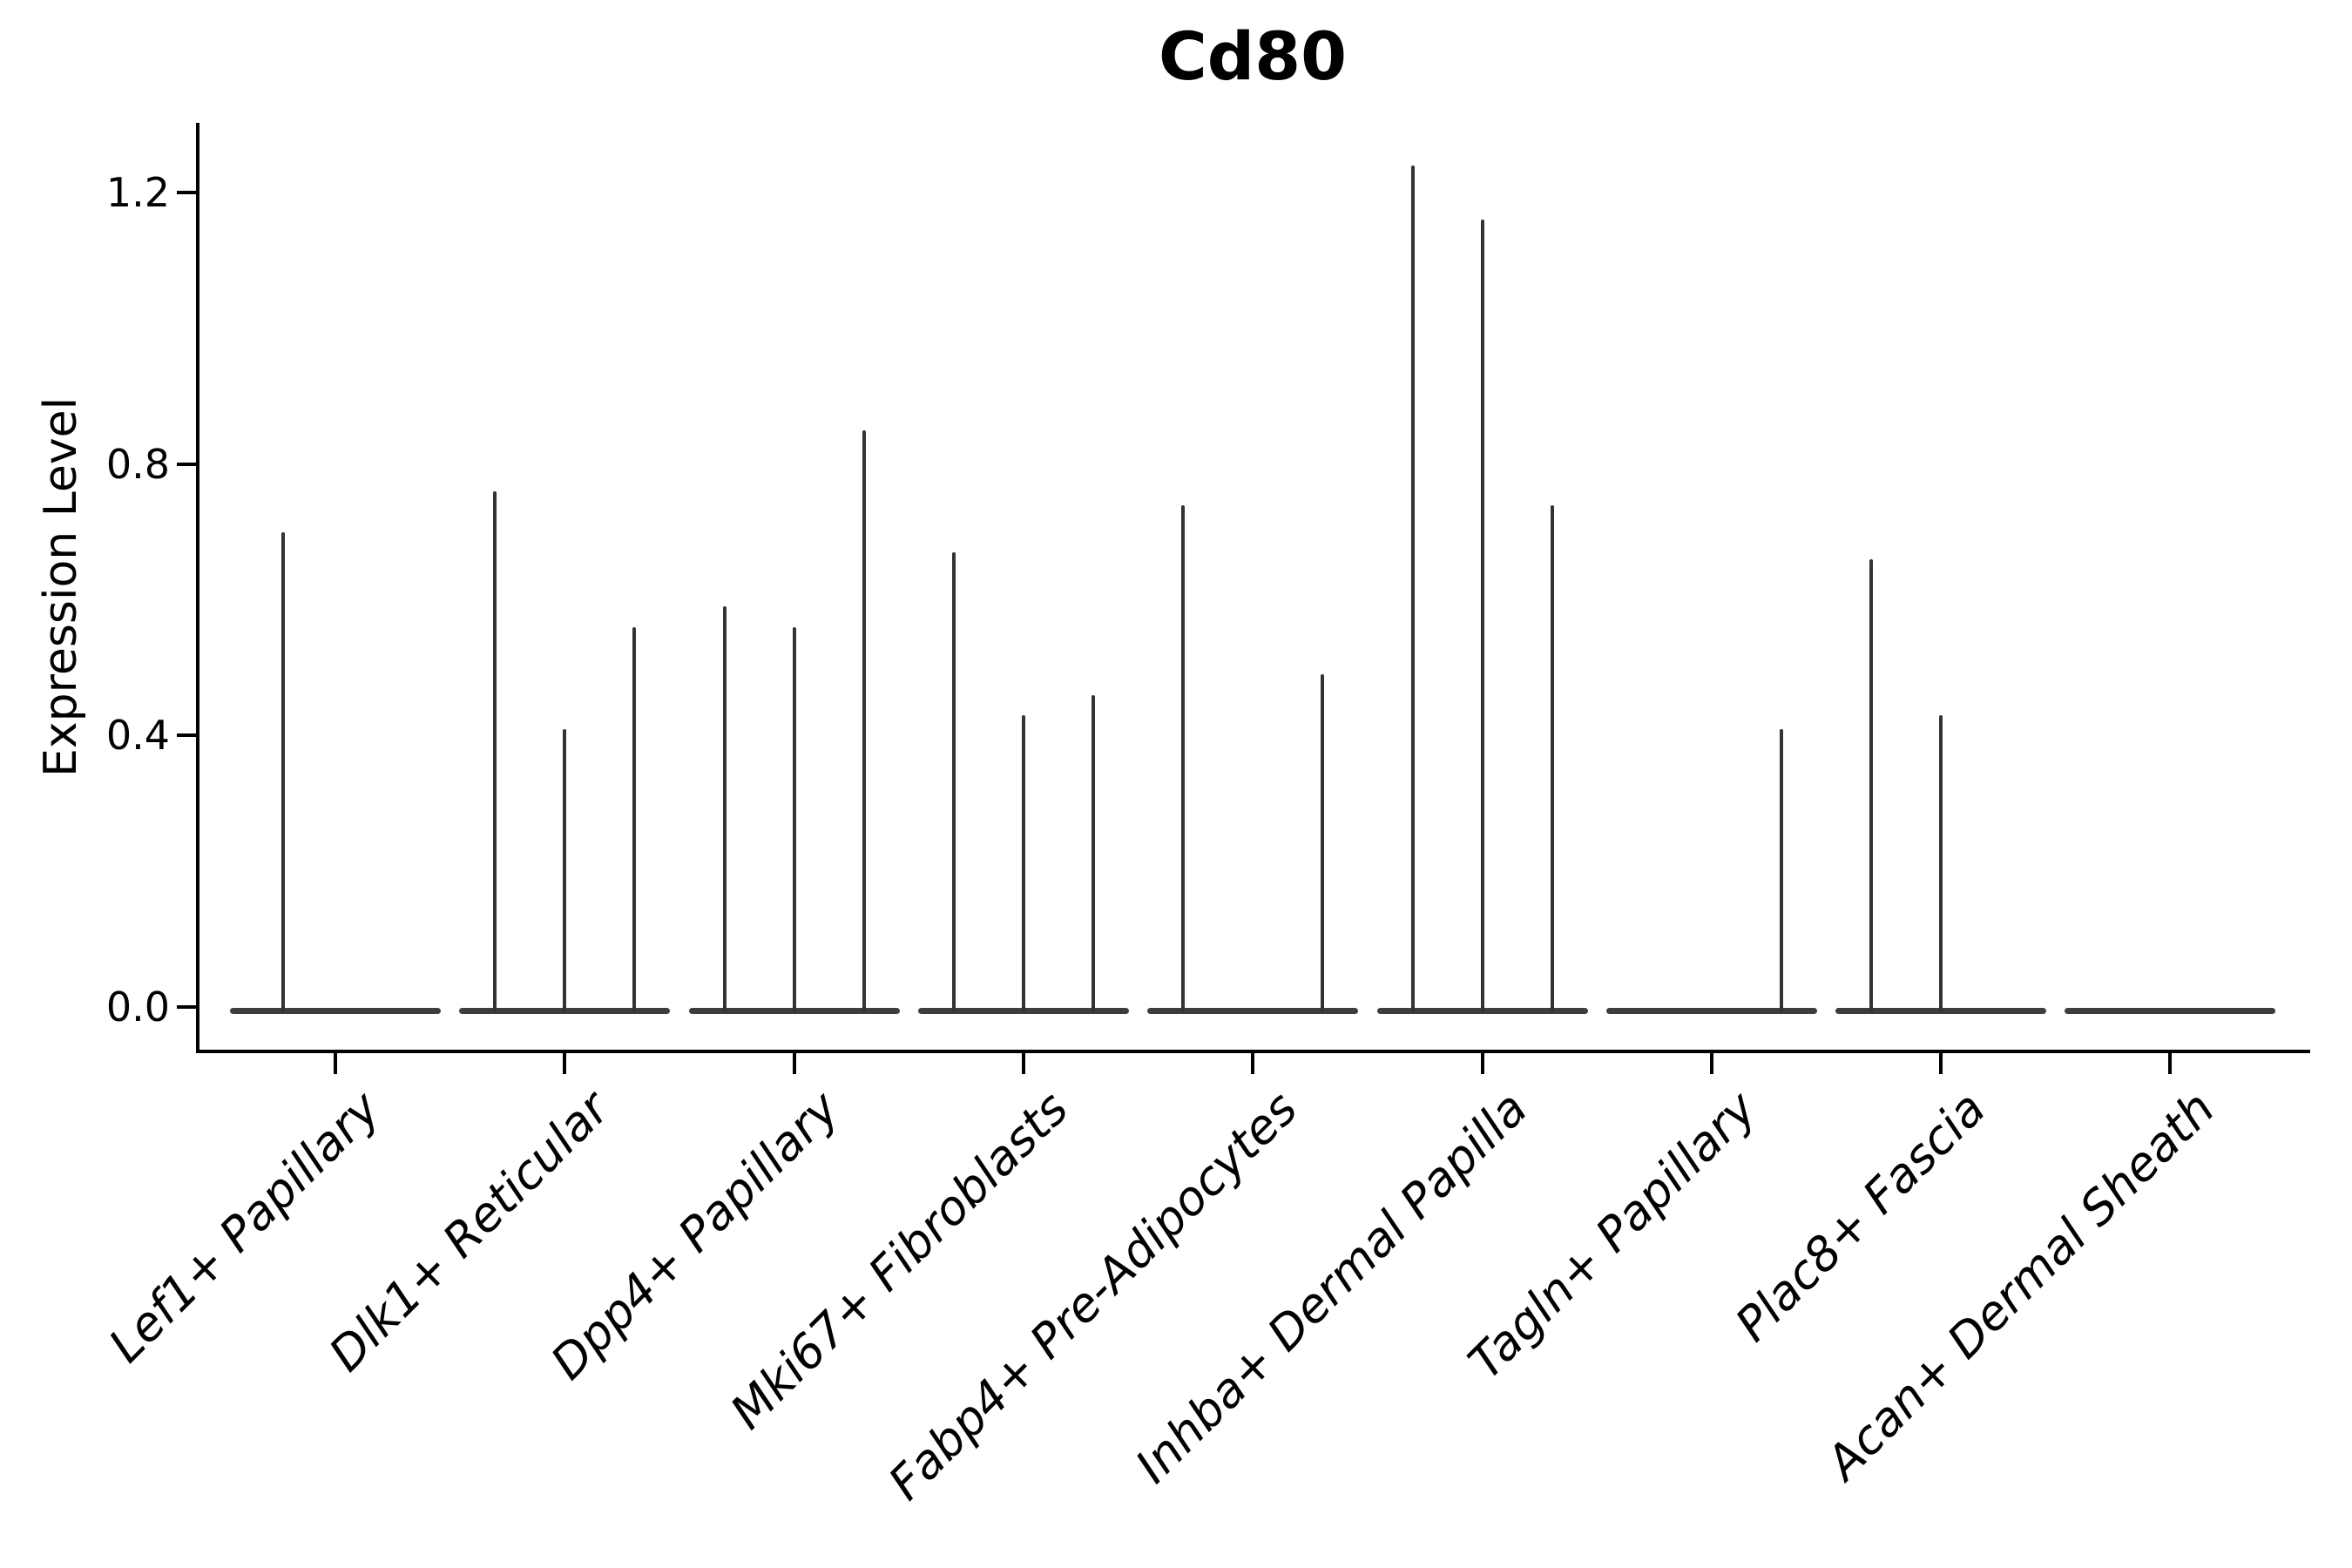 The image size is (2352, 1568). What do you see at coordinates (137, 193) in the screenshot?
I see `y-tick-label: 1.2` at bounding box center [137, 193].